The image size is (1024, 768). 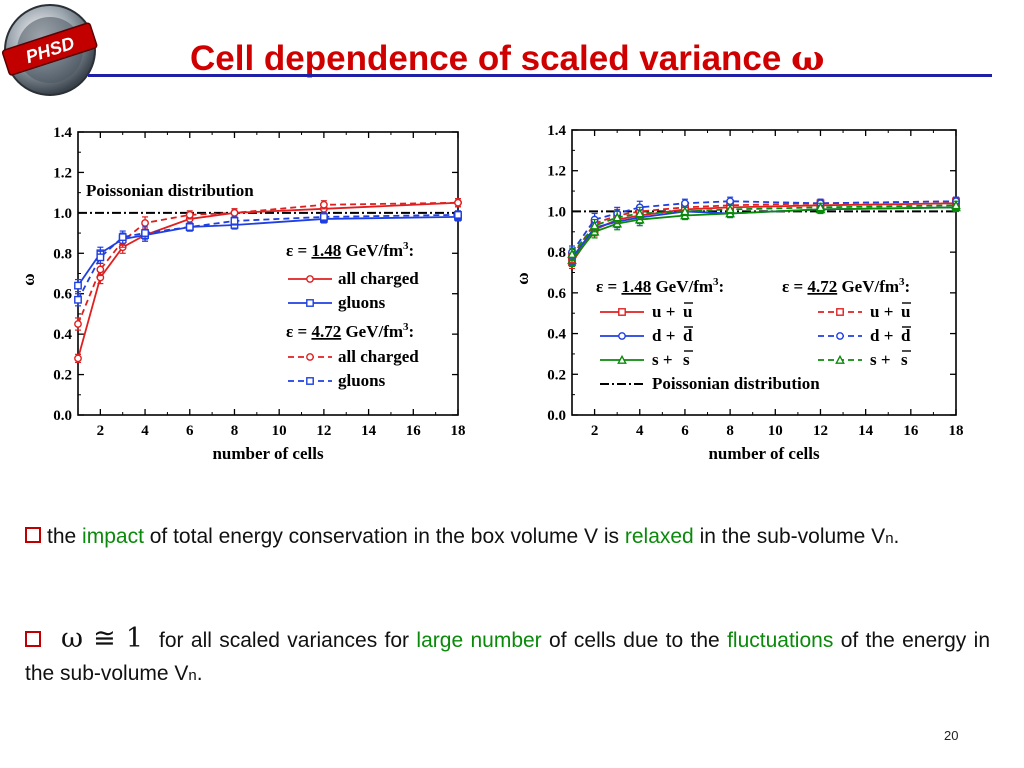 What do you see at coordinates (906, 335) in the screenshot?
I see `legend-antiquark: d` at bounding box center [906, 335].